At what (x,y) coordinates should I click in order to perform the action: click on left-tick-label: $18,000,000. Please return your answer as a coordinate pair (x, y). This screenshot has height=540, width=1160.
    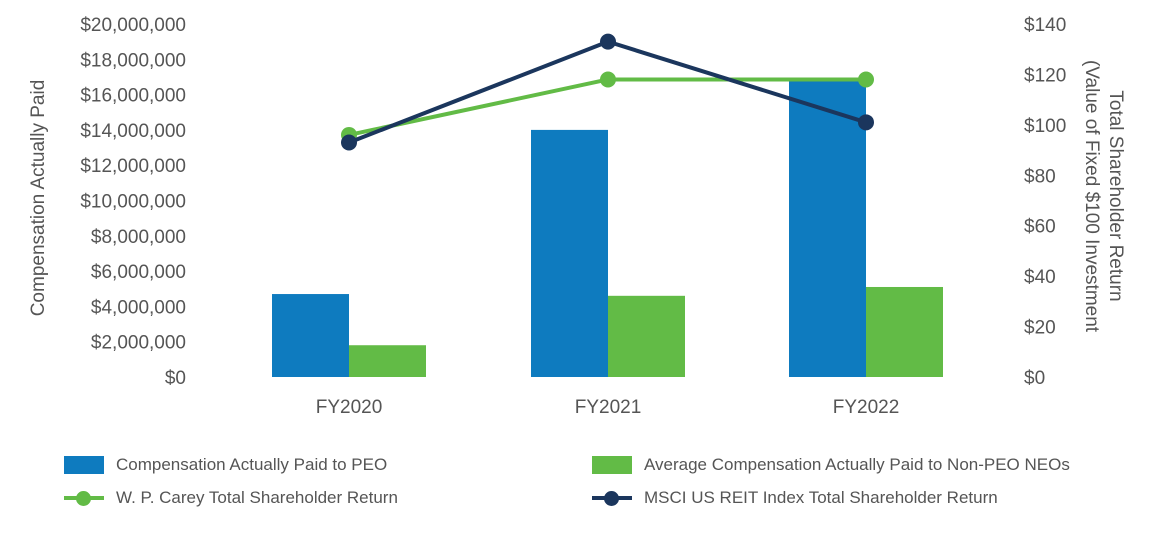
    Looking at the image, I should click on (133, 60).